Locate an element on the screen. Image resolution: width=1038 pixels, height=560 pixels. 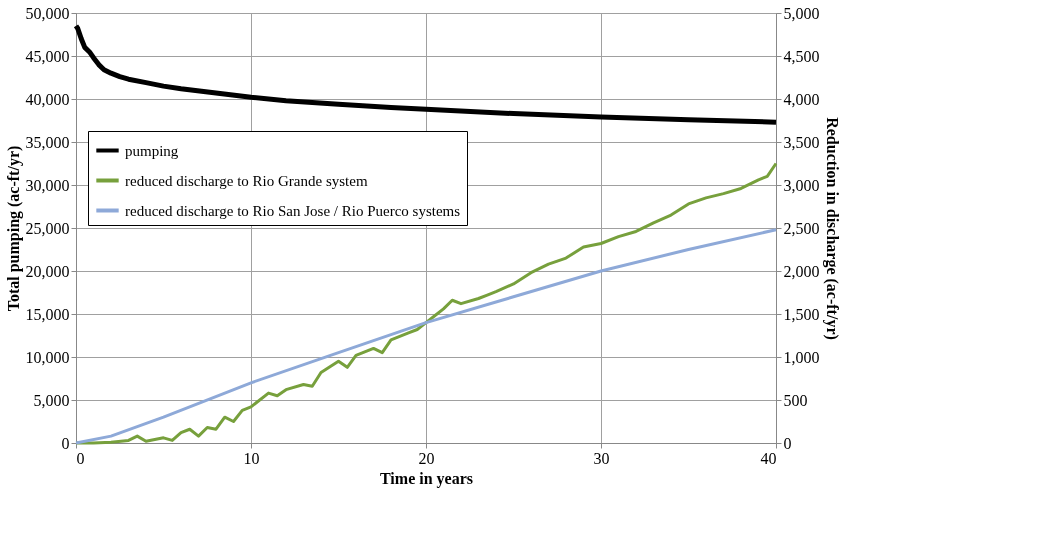
y-tick-label: 25,000 is located at coordinates (47, 228).